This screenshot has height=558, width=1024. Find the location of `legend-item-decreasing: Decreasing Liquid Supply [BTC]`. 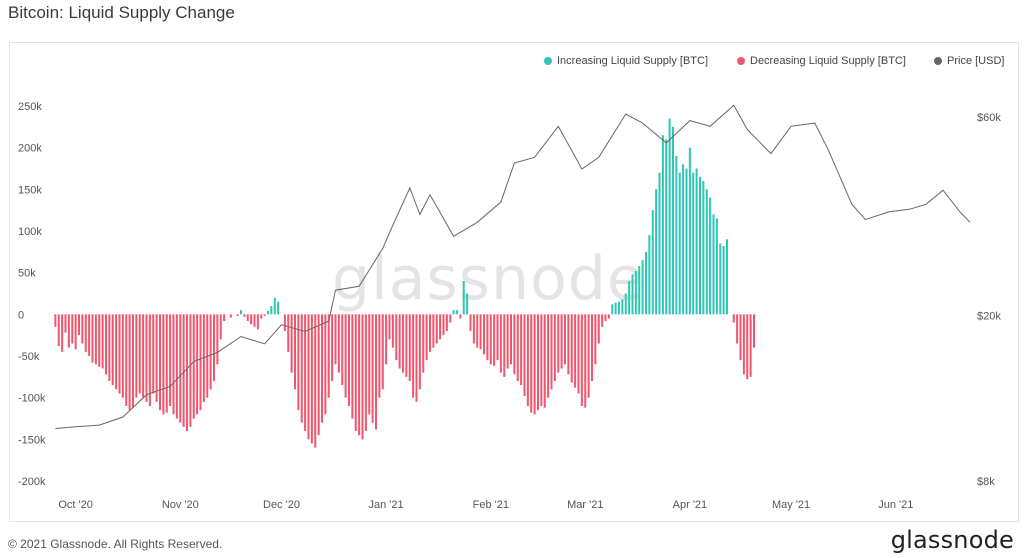

legend-item-decreasing: Decreasing Liquid Supply [BTC] is located at coordinates (821, 61).